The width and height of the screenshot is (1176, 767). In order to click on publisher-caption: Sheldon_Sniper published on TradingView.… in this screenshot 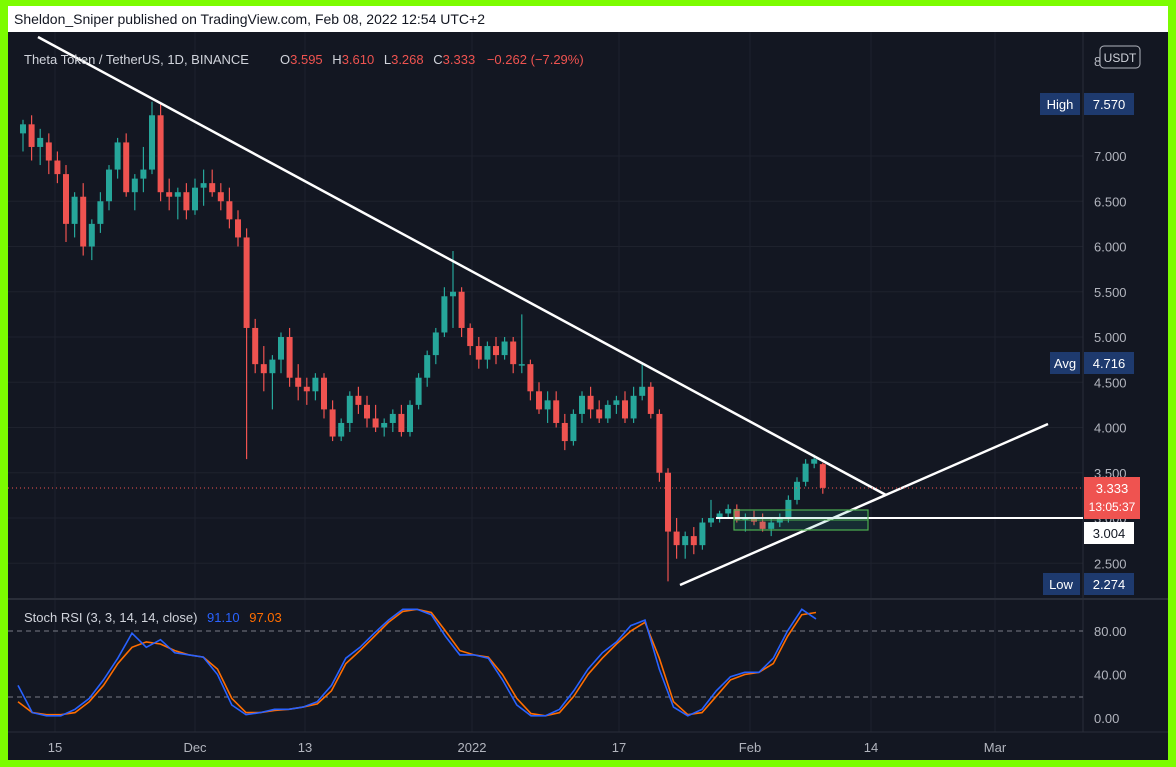, I will do `click(588, 19)`.